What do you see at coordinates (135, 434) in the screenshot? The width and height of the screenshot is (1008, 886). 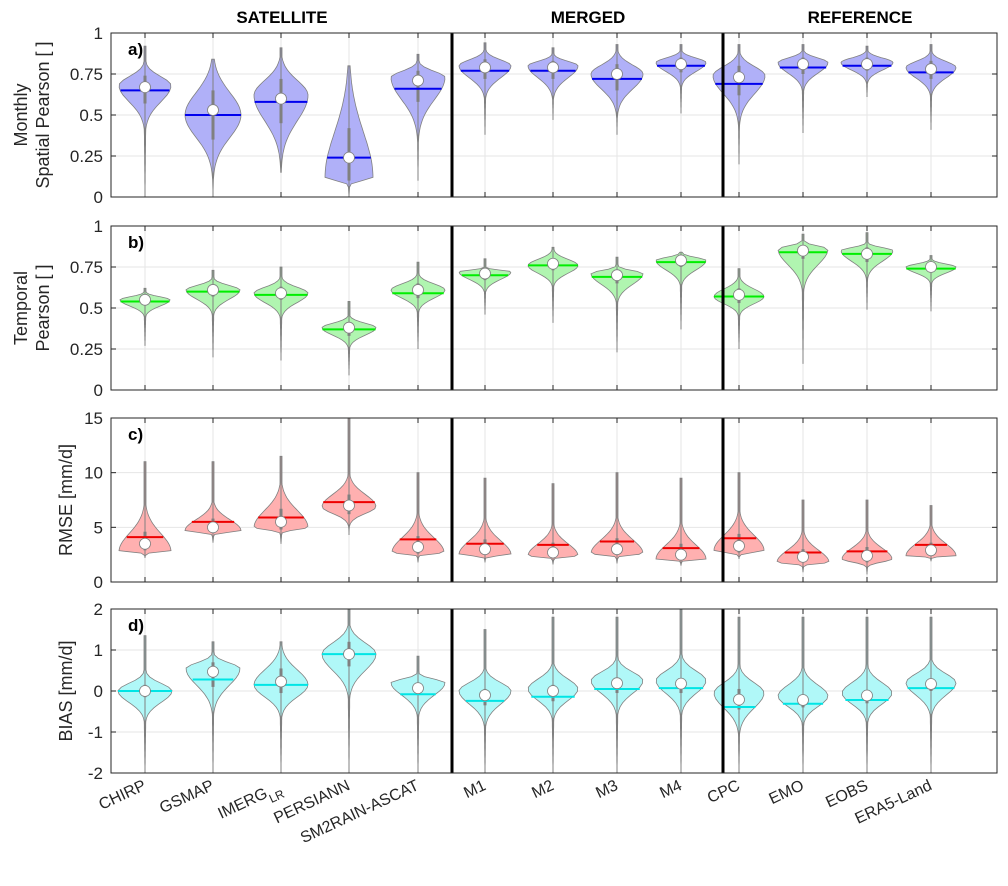 I see `panel-label: c)` at bounding box center [135, 434].